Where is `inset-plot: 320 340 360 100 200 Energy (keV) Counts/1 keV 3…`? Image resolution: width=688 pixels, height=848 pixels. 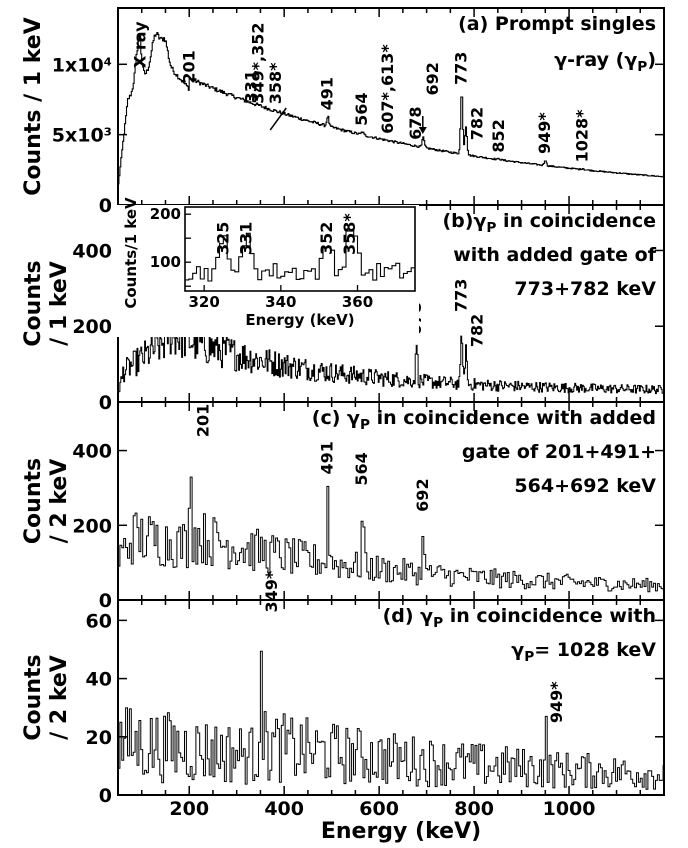 inset-plot: 320 340 360 100 200 Energy (keV) Counts/1 keV 3… is located at coordinates (268, 267).